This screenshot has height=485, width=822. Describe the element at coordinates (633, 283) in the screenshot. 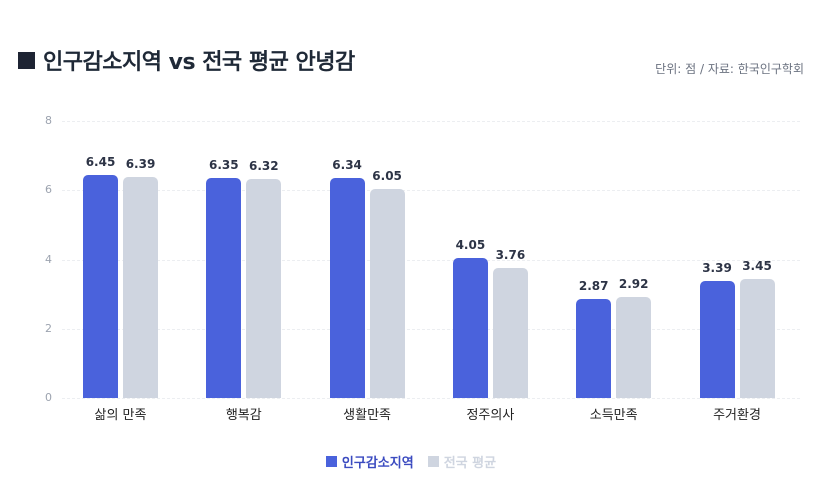

I see `value-label: 2.92` at that location.